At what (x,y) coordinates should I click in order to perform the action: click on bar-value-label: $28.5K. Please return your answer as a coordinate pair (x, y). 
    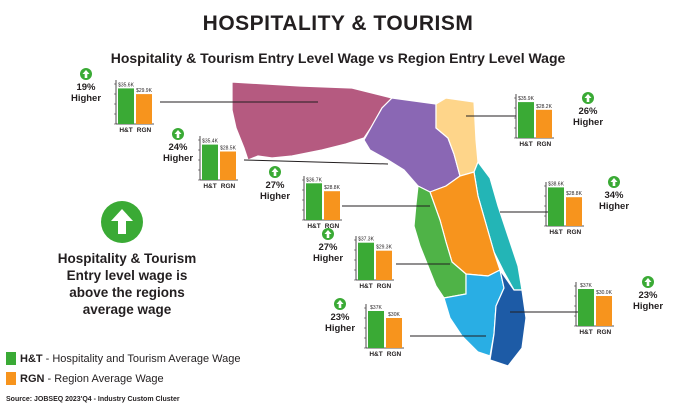
    Looking at the image, I should click on (228, 149).